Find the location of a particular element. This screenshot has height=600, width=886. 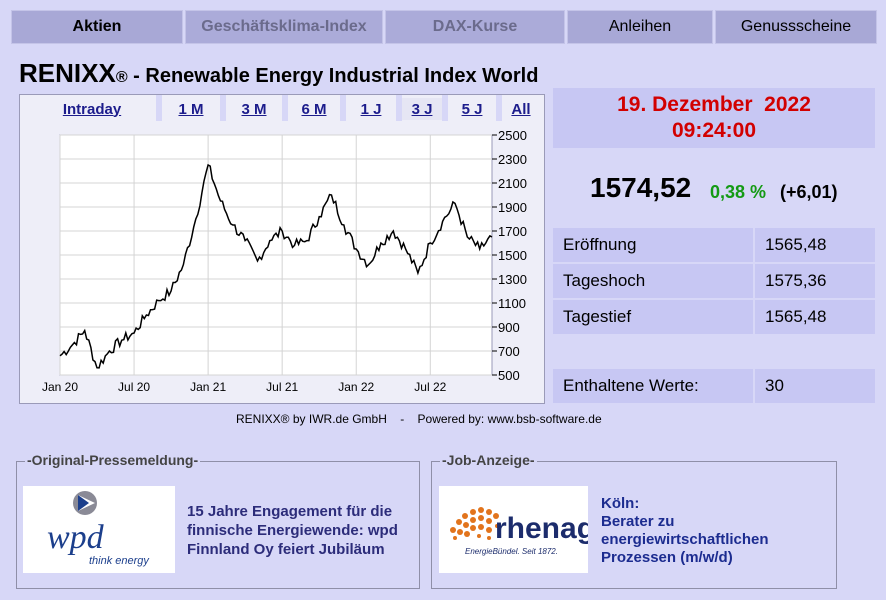

range-3m: 3 M is located at coordinates (254, 109).